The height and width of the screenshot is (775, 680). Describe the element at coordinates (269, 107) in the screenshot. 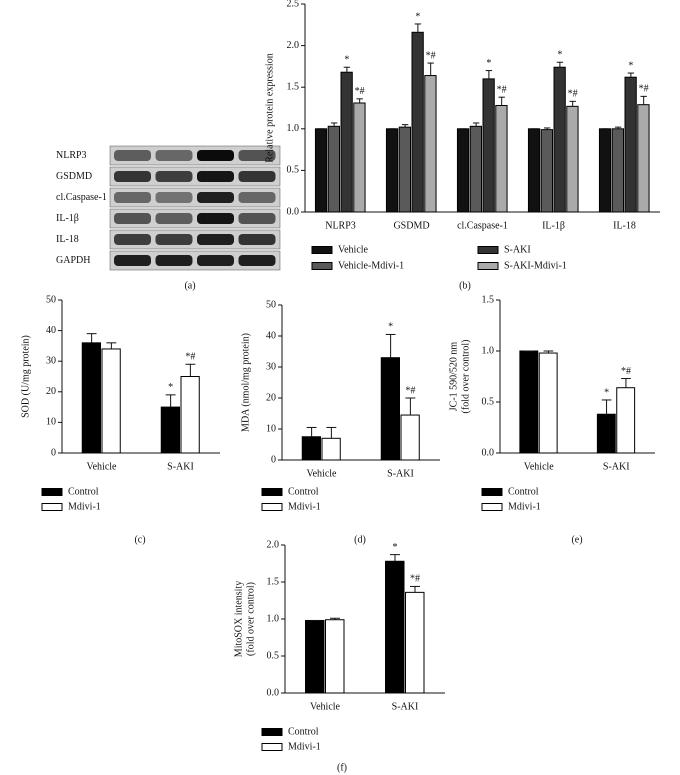

I see `y-axis-label: Relative protein expression` at that location.